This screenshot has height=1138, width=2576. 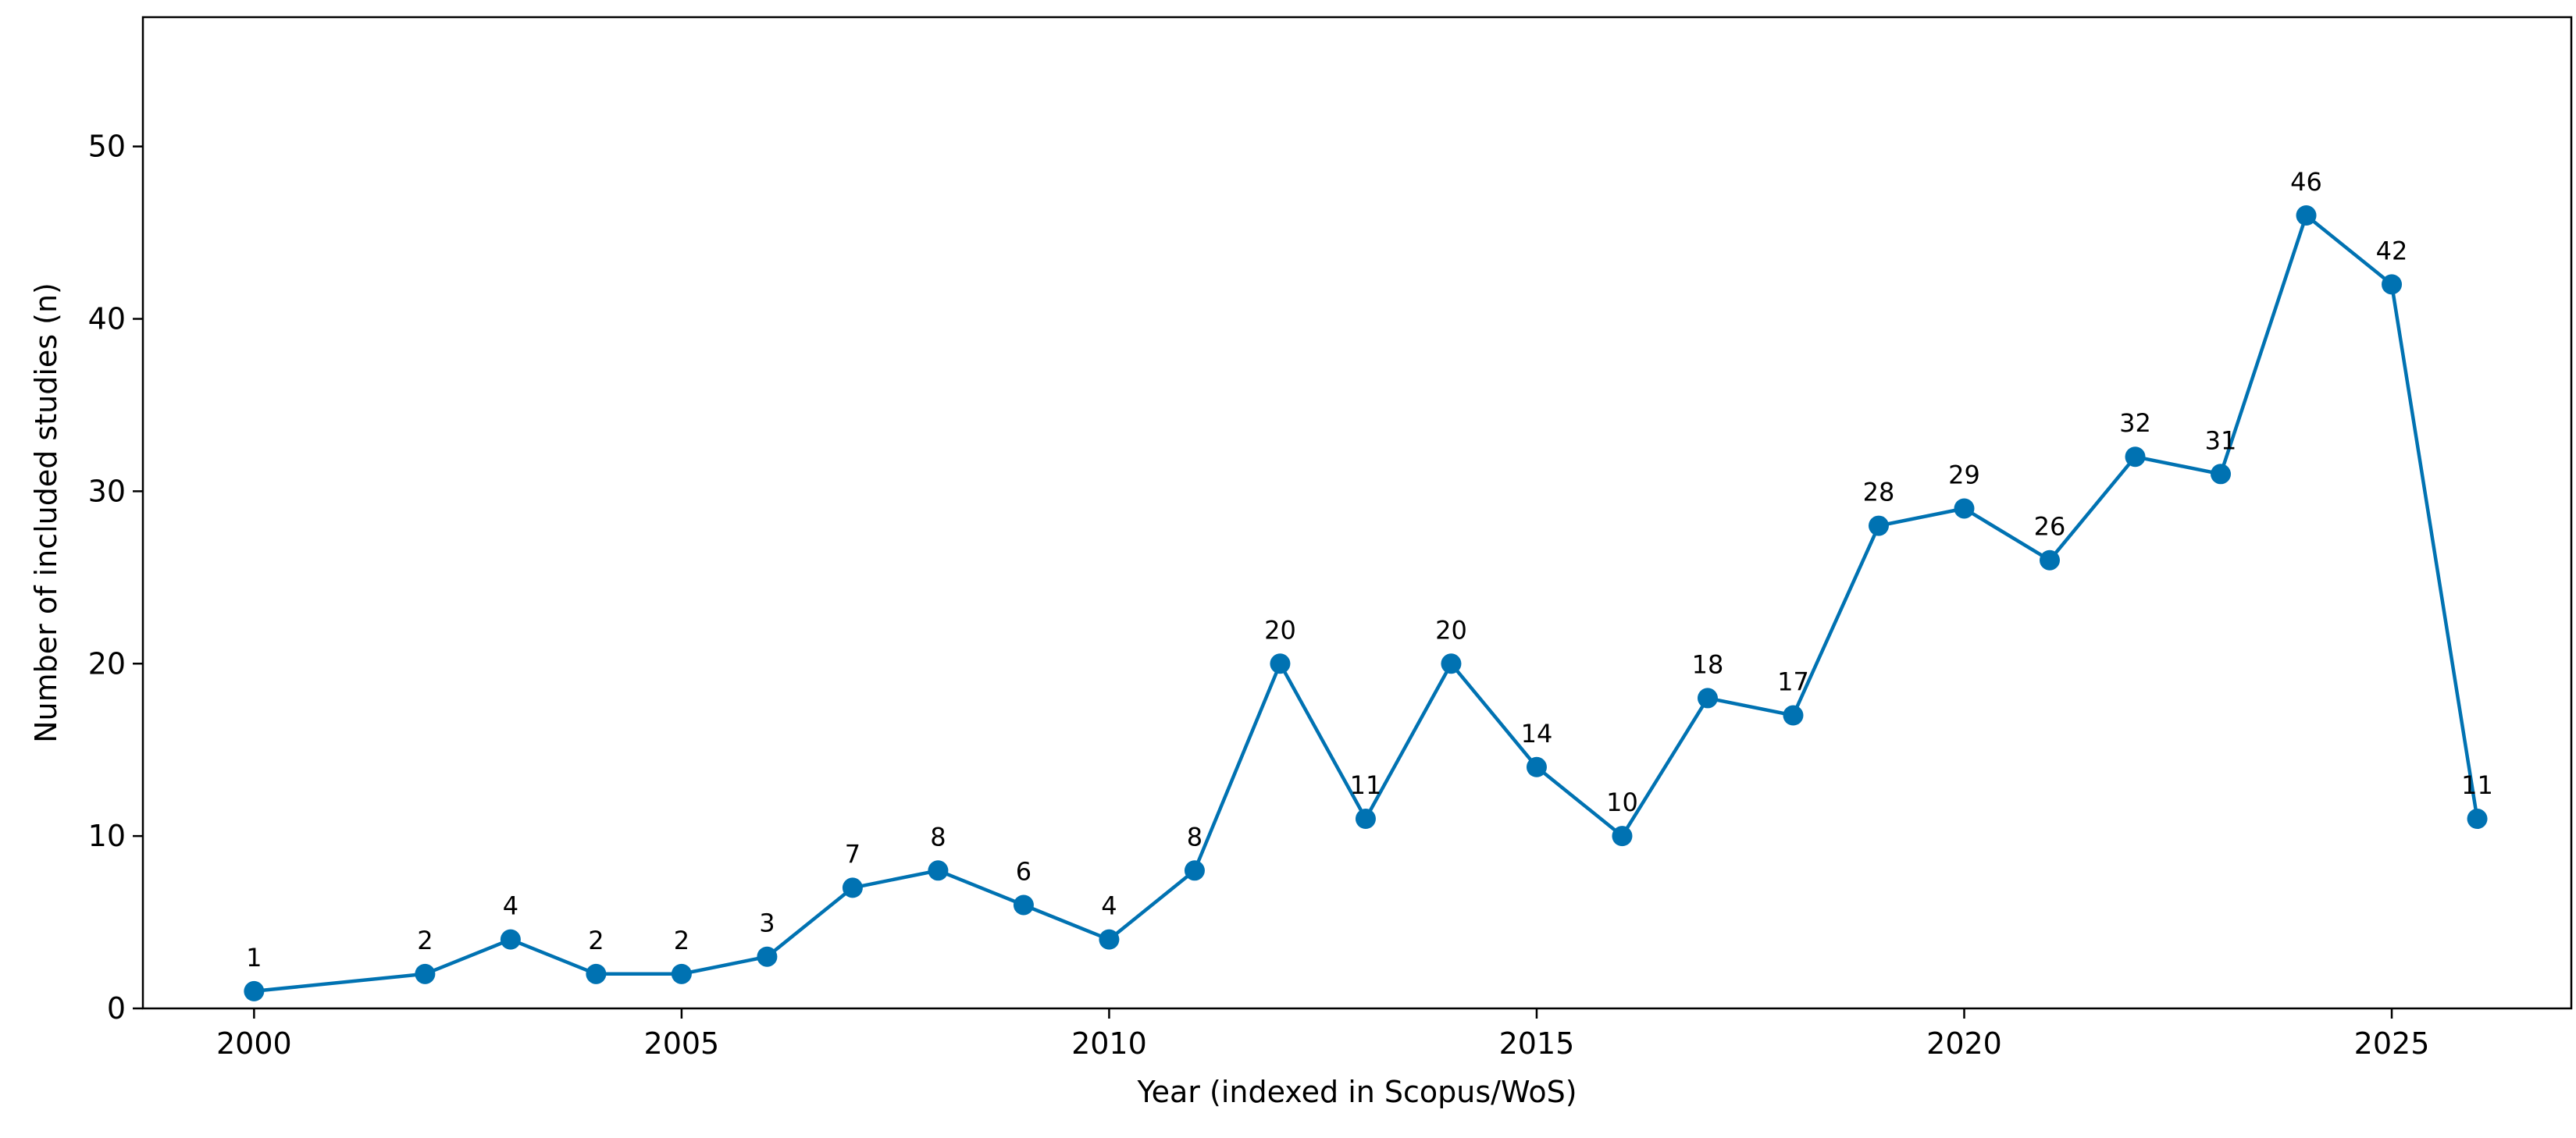 What do you see at coordinates (1708, 664) in the screenshot?
I see `data-label: 18` at bounding box center [1708, 664].